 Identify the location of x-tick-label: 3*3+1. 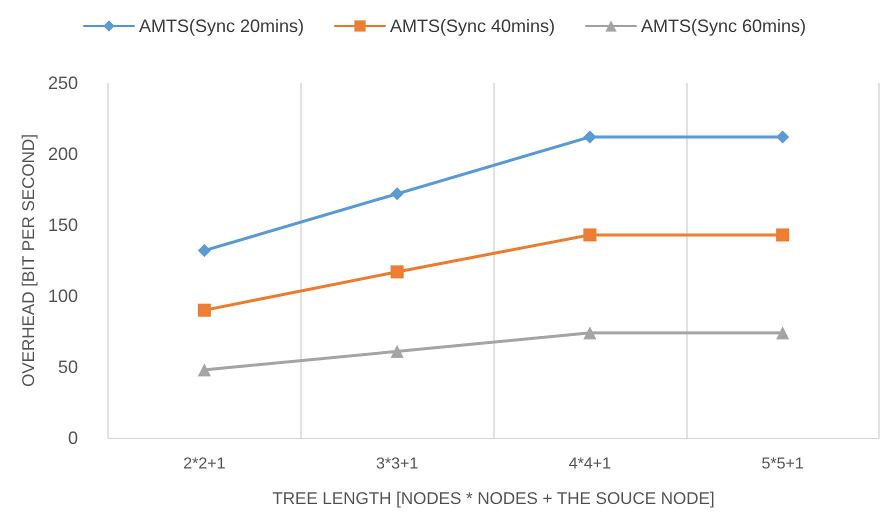
(397, 464).